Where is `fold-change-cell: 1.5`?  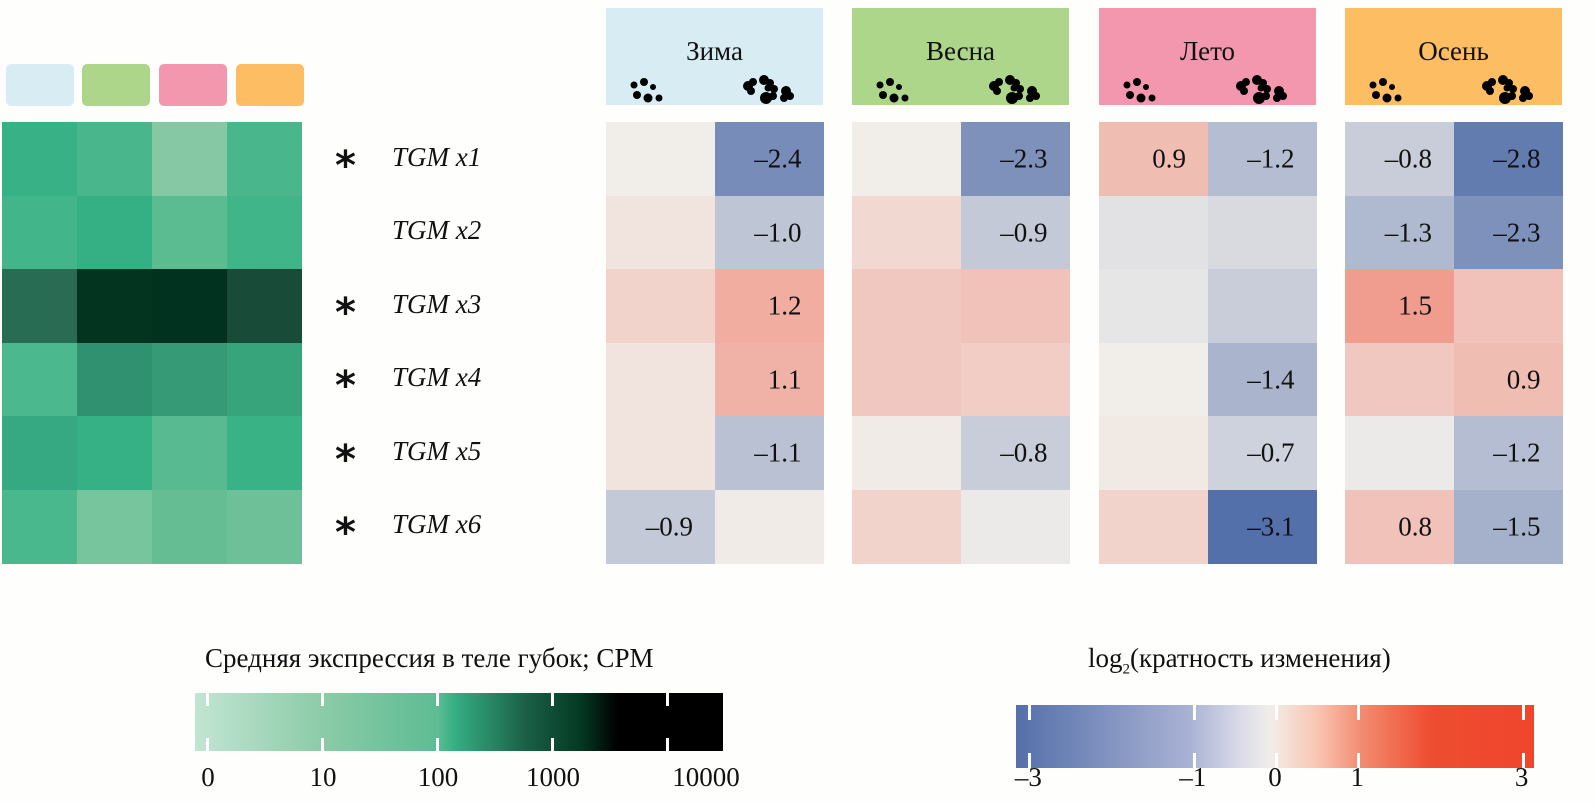
fold-change-cell: 1.5 is located at coordinates (1399, 306).